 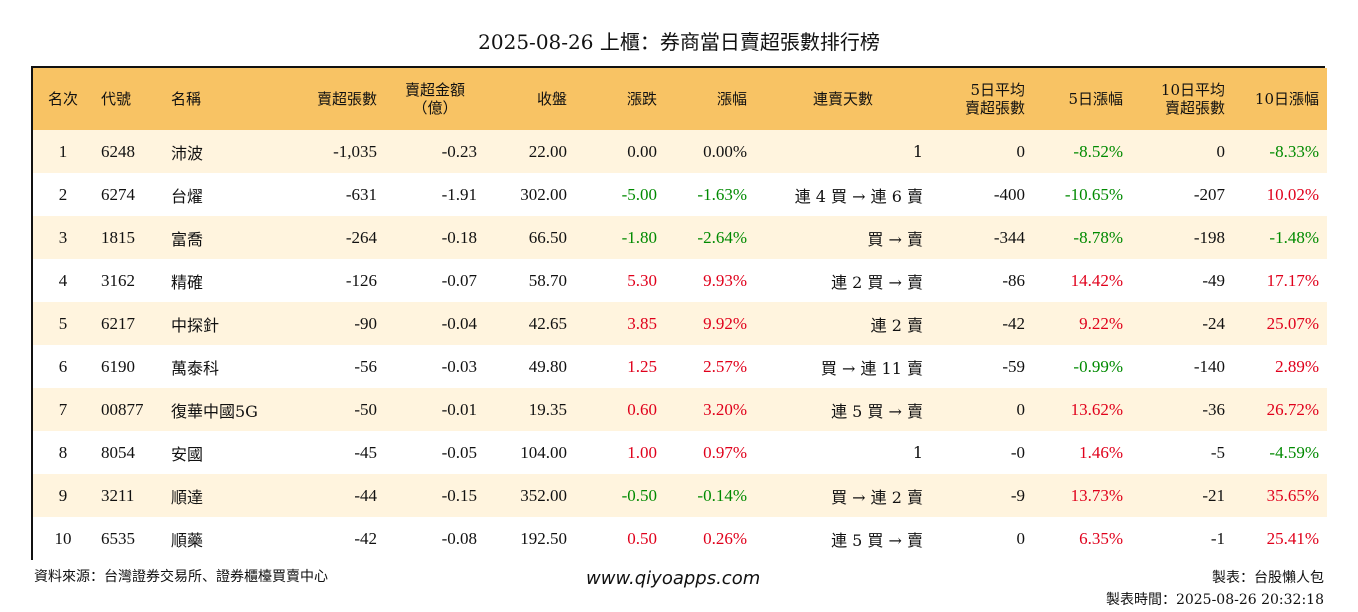 What do you see at coordinates (181, 577) in the screenshot?
I see `data-source: 資料來源：台灣證券交易所、證券櫃檯買賣中心` at bounding box center [181, 577].